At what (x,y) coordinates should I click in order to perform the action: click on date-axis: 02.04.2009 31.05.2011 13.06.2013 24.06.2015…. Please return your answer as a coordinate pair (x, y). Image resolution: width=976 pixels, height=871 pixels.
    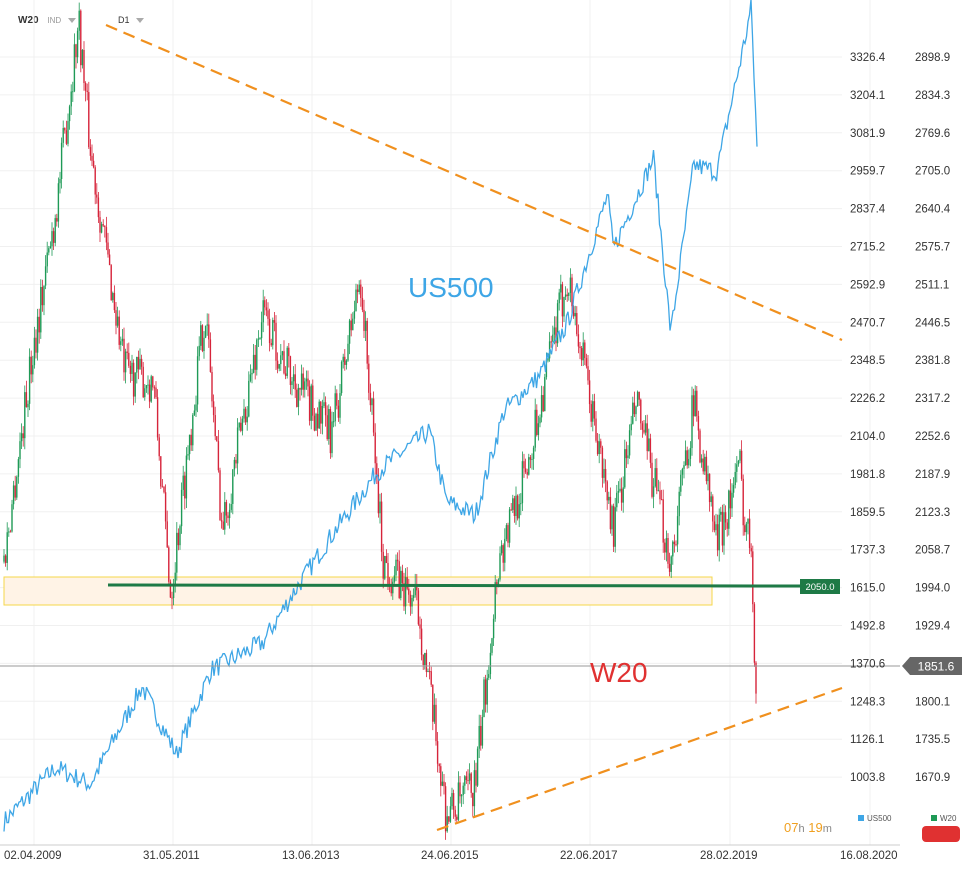
    Looking at the image, I should click on (451, 856).